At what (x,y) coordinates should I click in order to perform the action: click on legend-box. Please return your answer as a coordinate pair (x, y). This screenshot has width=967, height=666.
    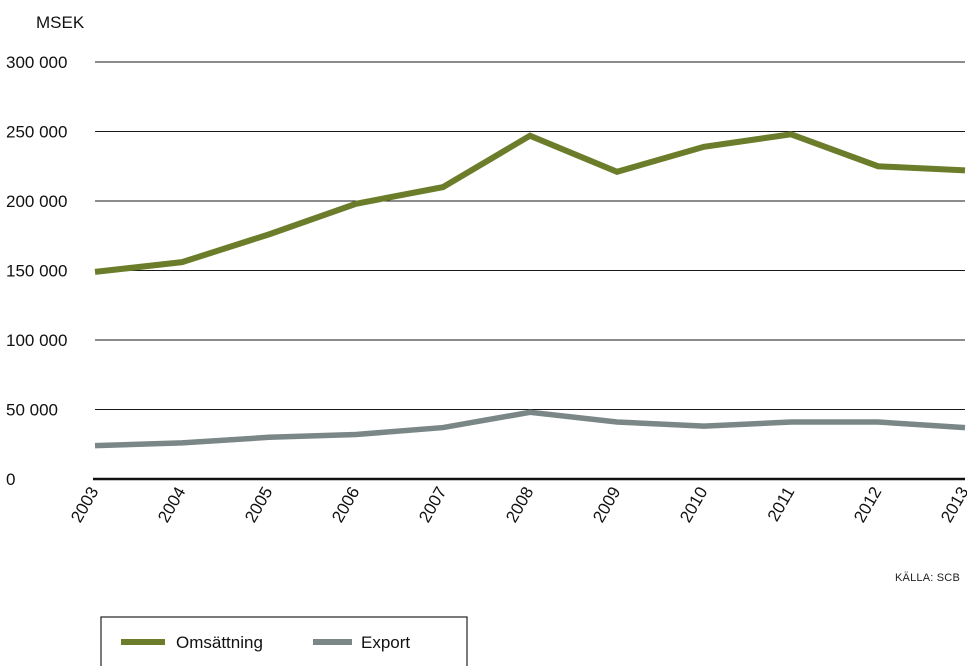
    Looking at the image, I should click on (284, 641).